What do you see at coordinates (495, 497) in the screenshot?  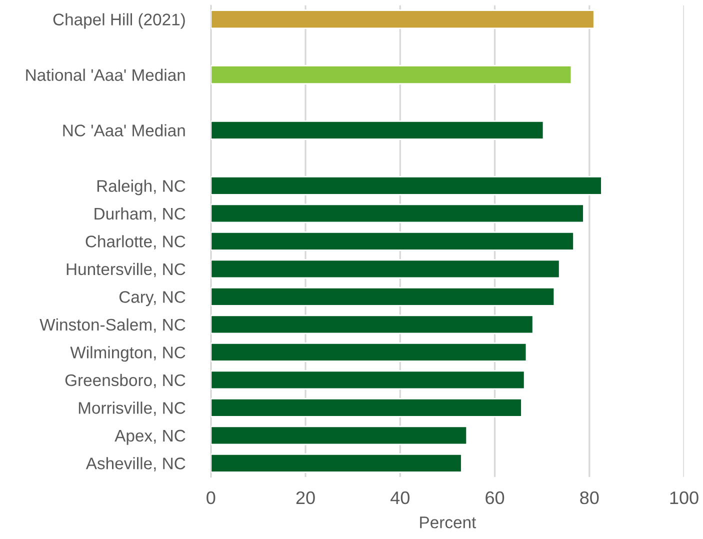 I see `x-tick-label: 60` at bounding box center [495, 497].